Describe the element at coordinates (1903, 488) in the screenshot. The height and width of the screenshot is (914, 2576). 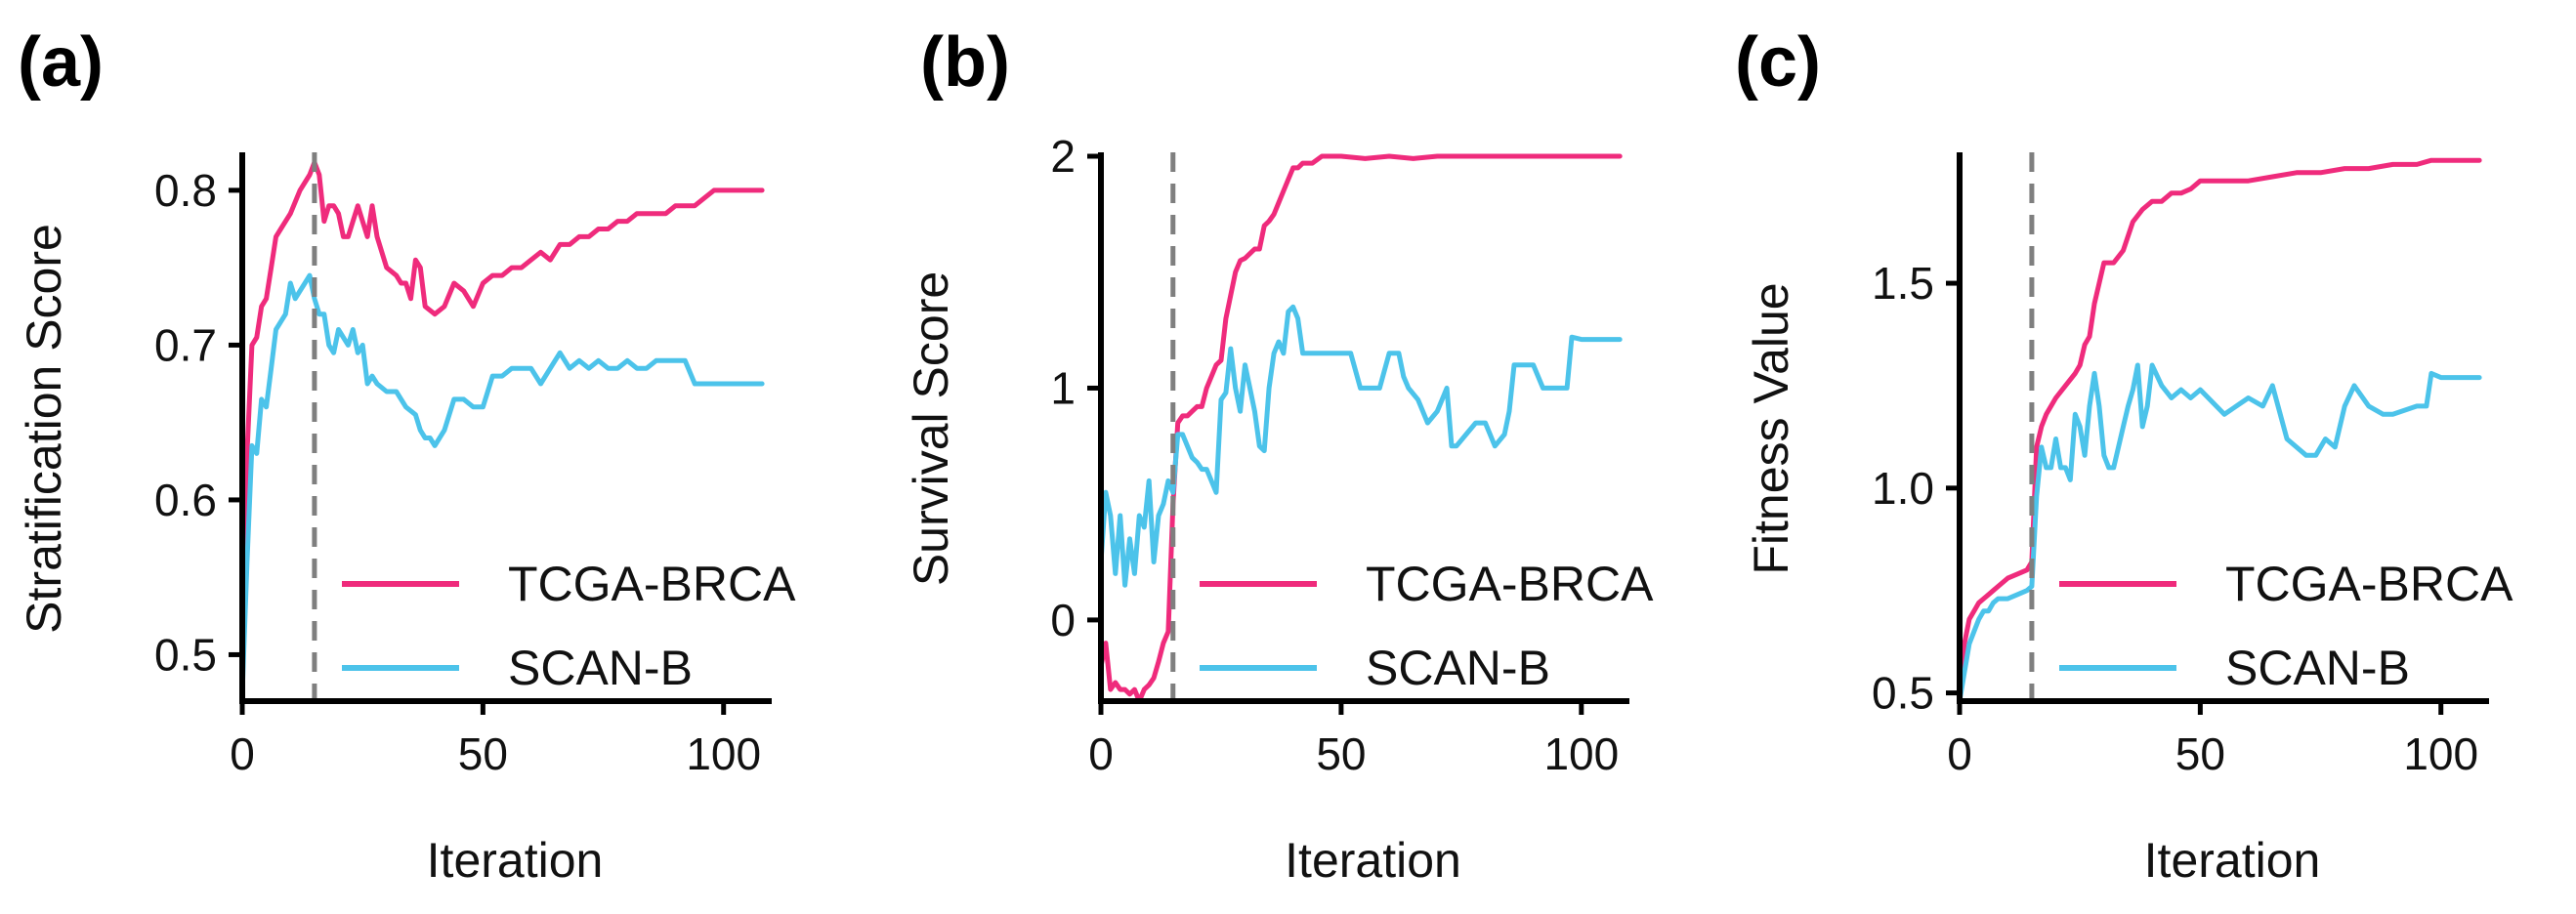
I see `y-tick-label: 1.0` at that location.